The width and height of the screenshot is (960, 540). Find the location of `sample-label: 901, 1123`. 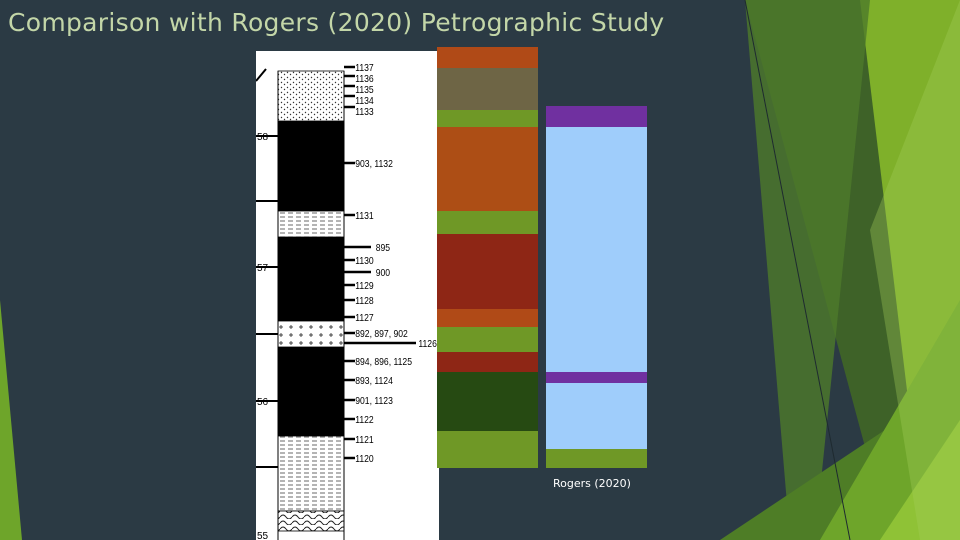

sample-label: 901, 1123 is located at coordinates (374, 401).